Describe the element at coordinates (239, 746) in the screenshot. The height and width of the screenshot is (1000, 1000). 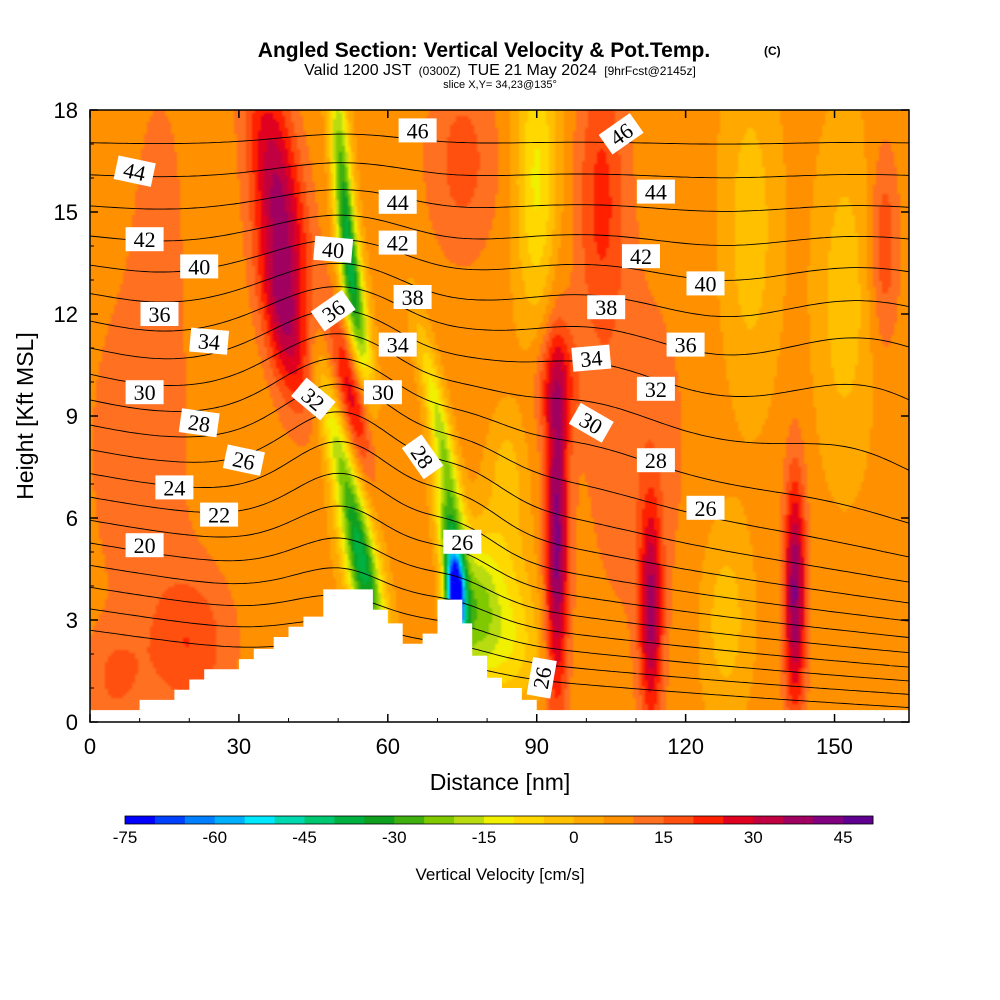
I see `x-tick-label: 30` at that location.